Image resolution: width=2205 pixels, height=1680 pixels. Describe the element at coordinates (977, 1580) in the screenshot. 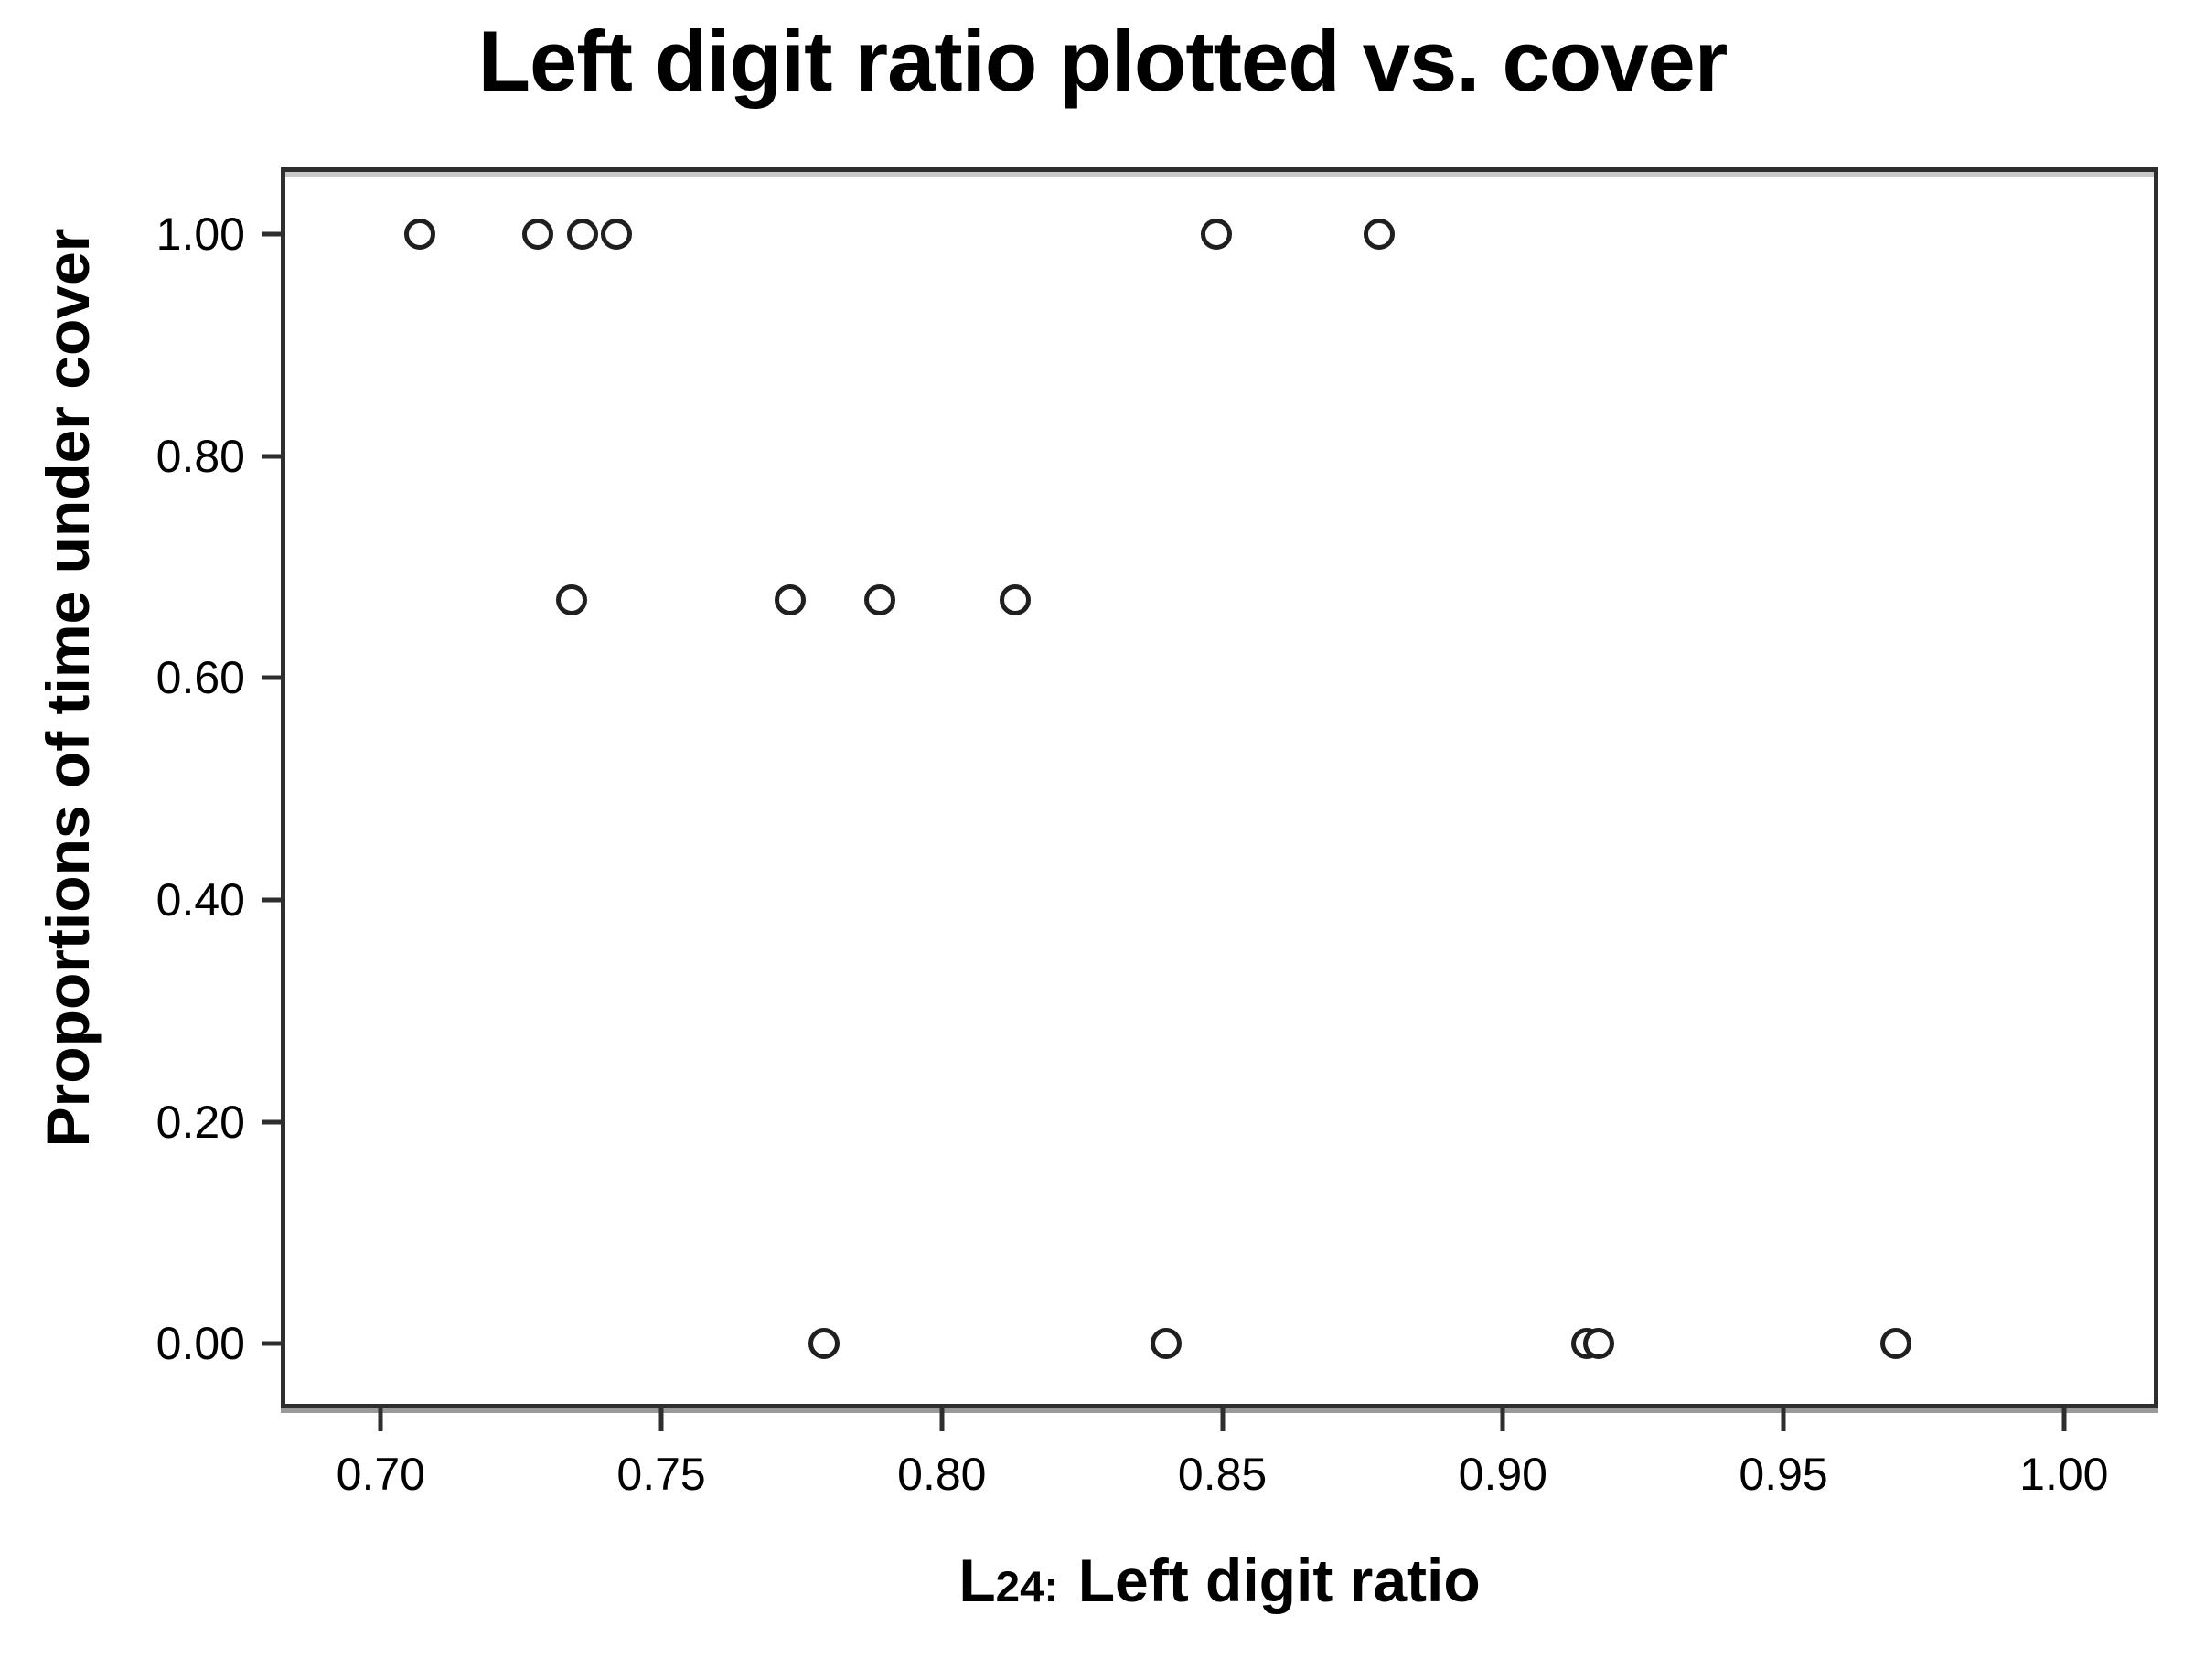

I see `x-axis-title-prefix: L` at that location.